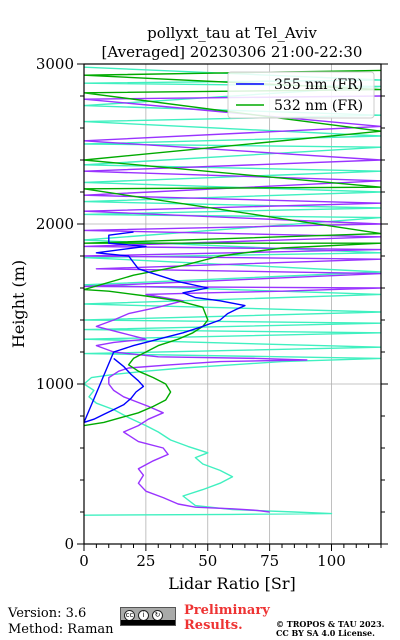 Image resolution: width=400 pixels, height=640 pixels. I want to click on legend: 355 nm (FR) 532 nm (FR), so click(301, 95).